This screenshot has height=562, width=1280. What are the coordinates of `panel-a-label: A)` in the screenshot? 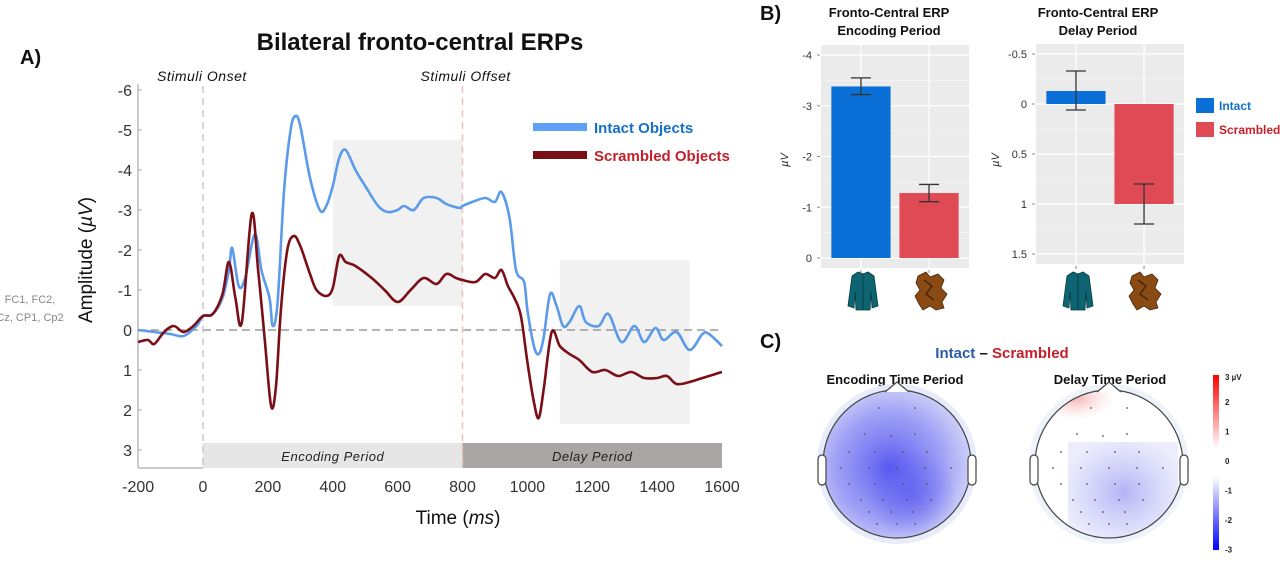 It's located at (30, 58).